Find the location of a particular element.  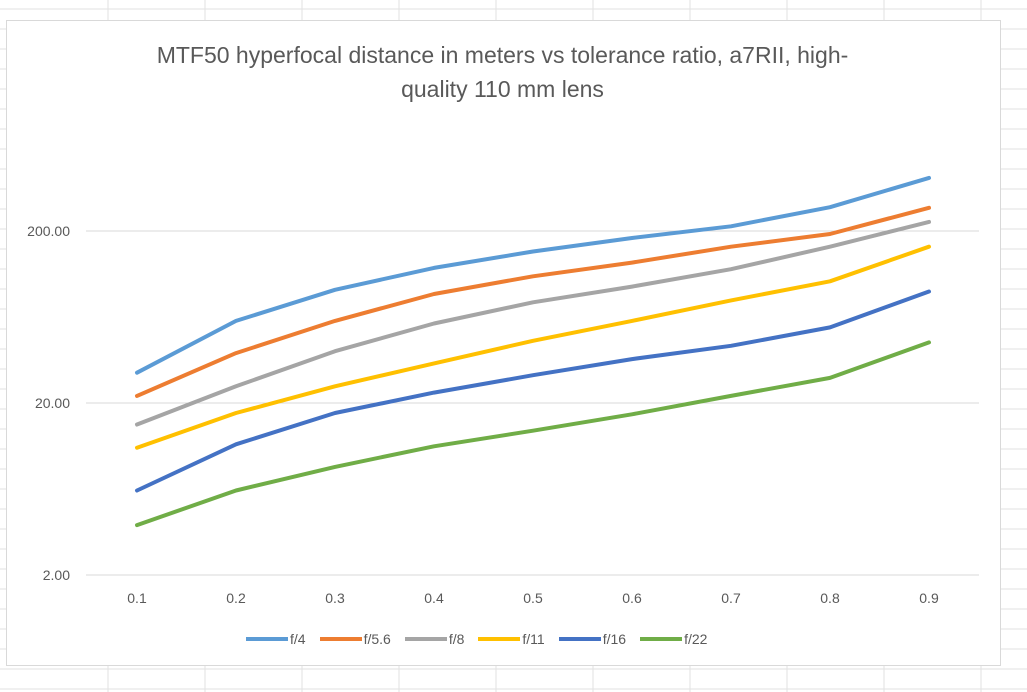

legend-label: f/8 is located at coordinates (456, 639).